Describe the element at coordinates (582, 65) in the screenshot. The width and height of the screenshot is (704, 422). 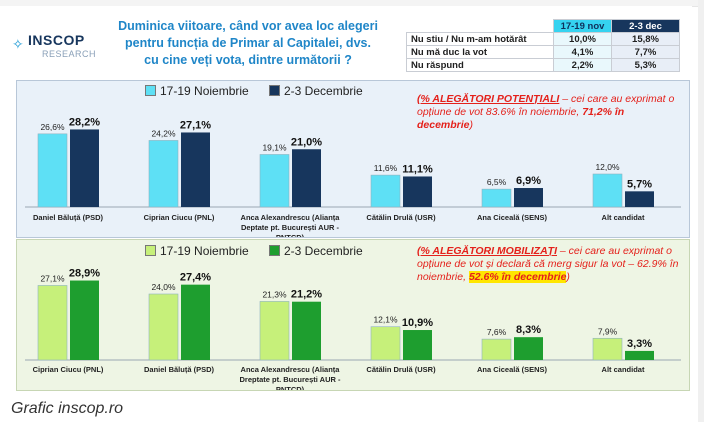
I see `table-cell-nov: 2,2%` at that location.